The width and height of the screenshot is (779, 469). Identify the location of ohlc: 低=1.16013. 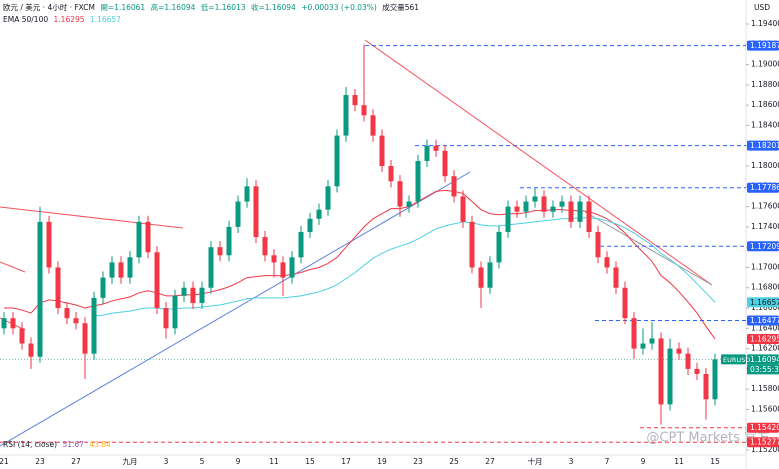
(223, 7).